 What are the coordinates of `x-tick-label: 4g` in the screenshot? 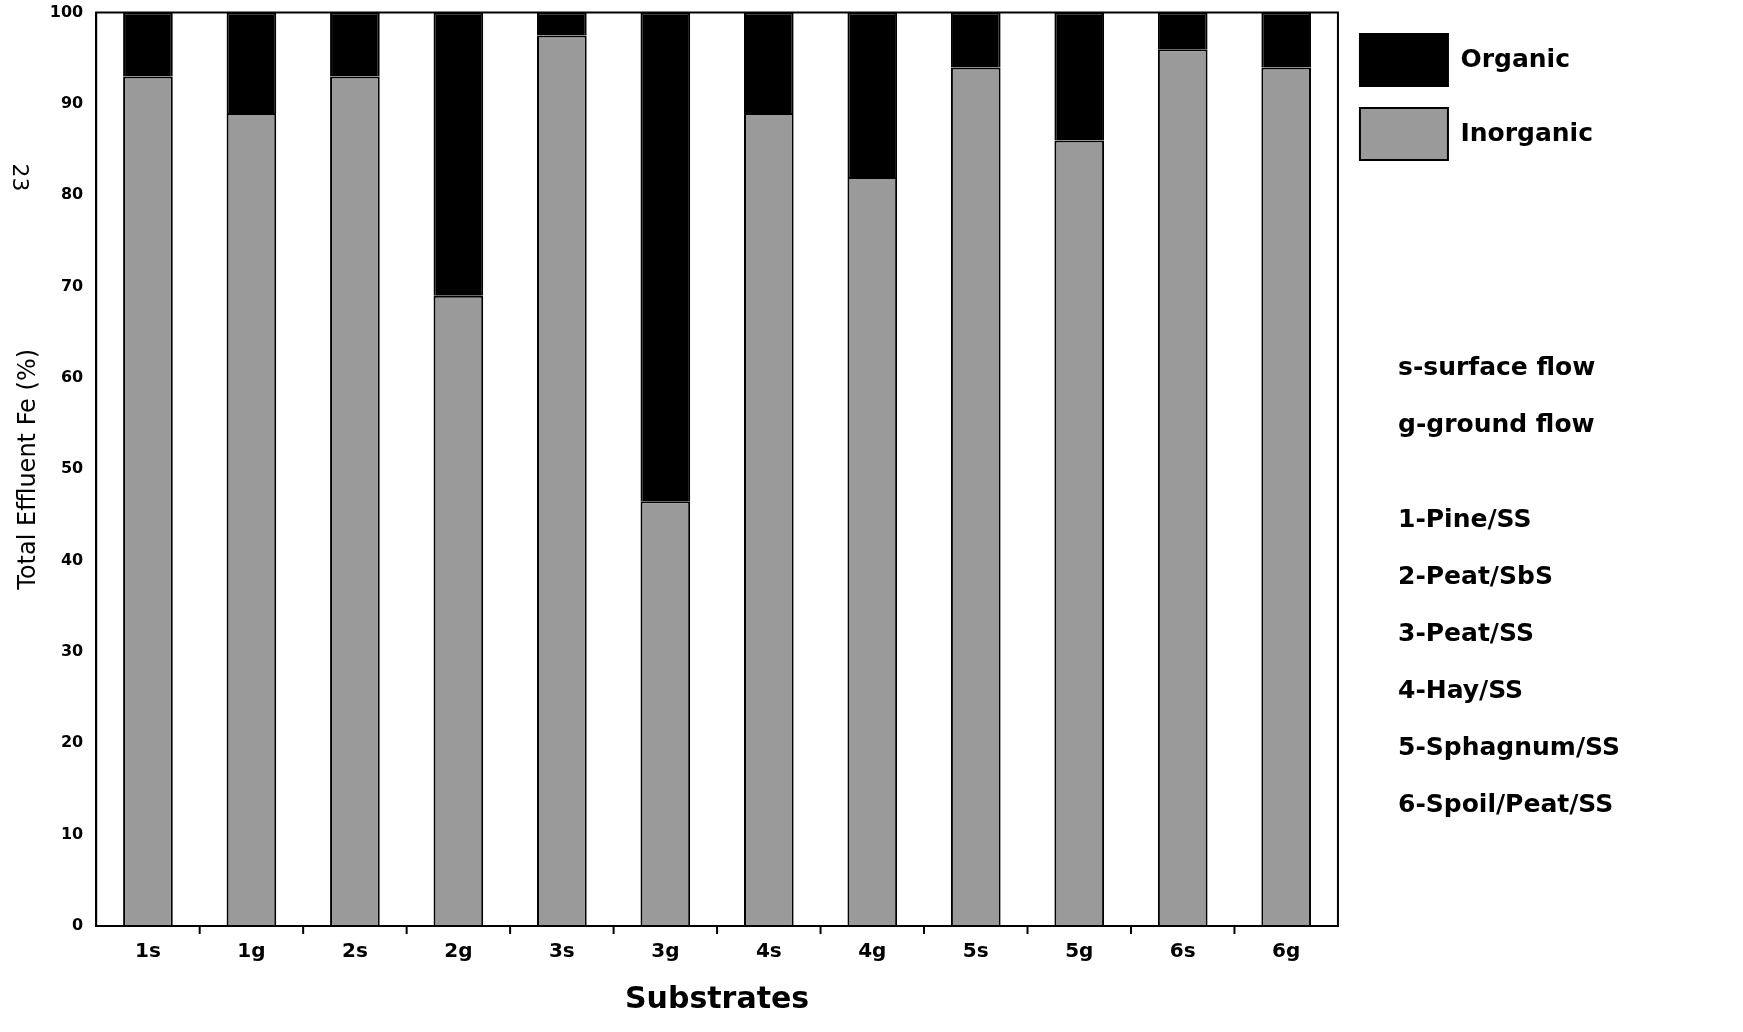 It's located at (872, 950).